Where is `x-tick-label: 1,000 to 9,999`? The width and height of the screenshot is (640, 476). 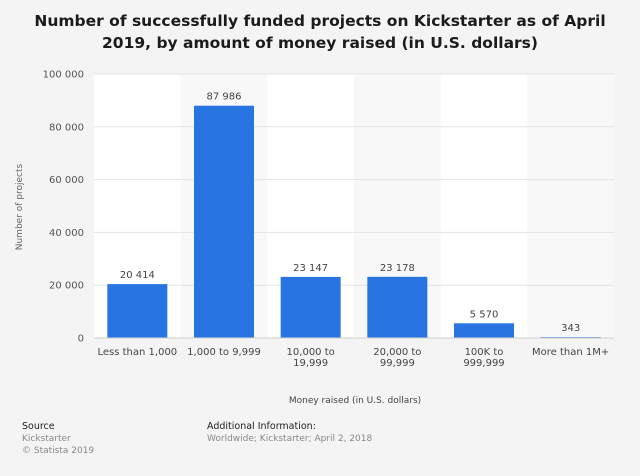
x-tick-label: 1,000 to 9,999 is located at coordinates (224, 352).